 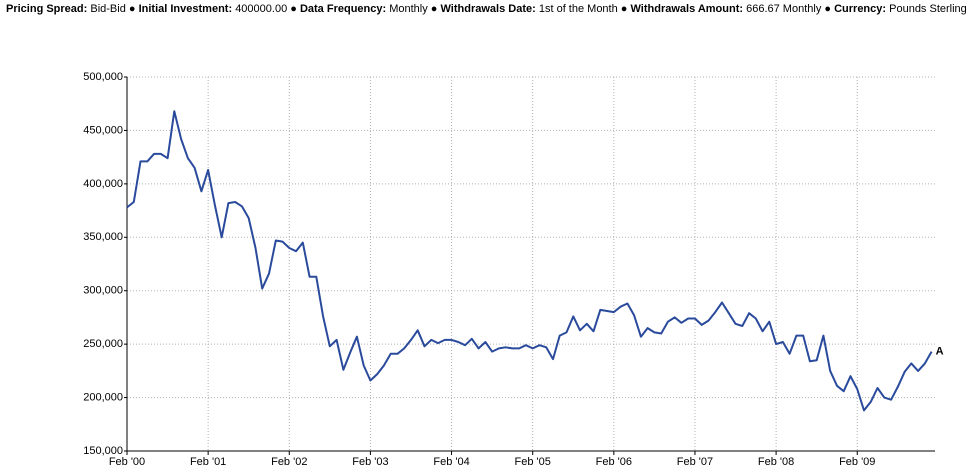 I want to click on y-tick-label: 150,000, so click(x=103, y=451).